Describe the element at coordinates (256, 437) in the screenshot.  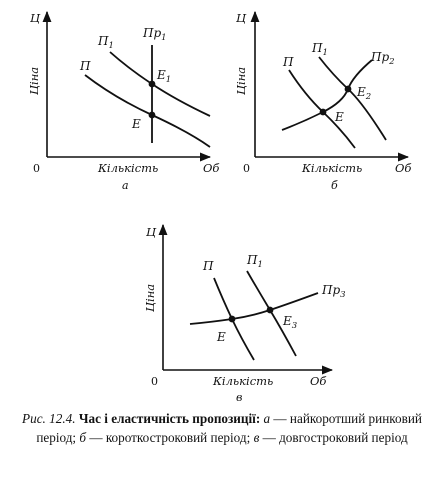
I see `caption-c-letter: в` at that location.